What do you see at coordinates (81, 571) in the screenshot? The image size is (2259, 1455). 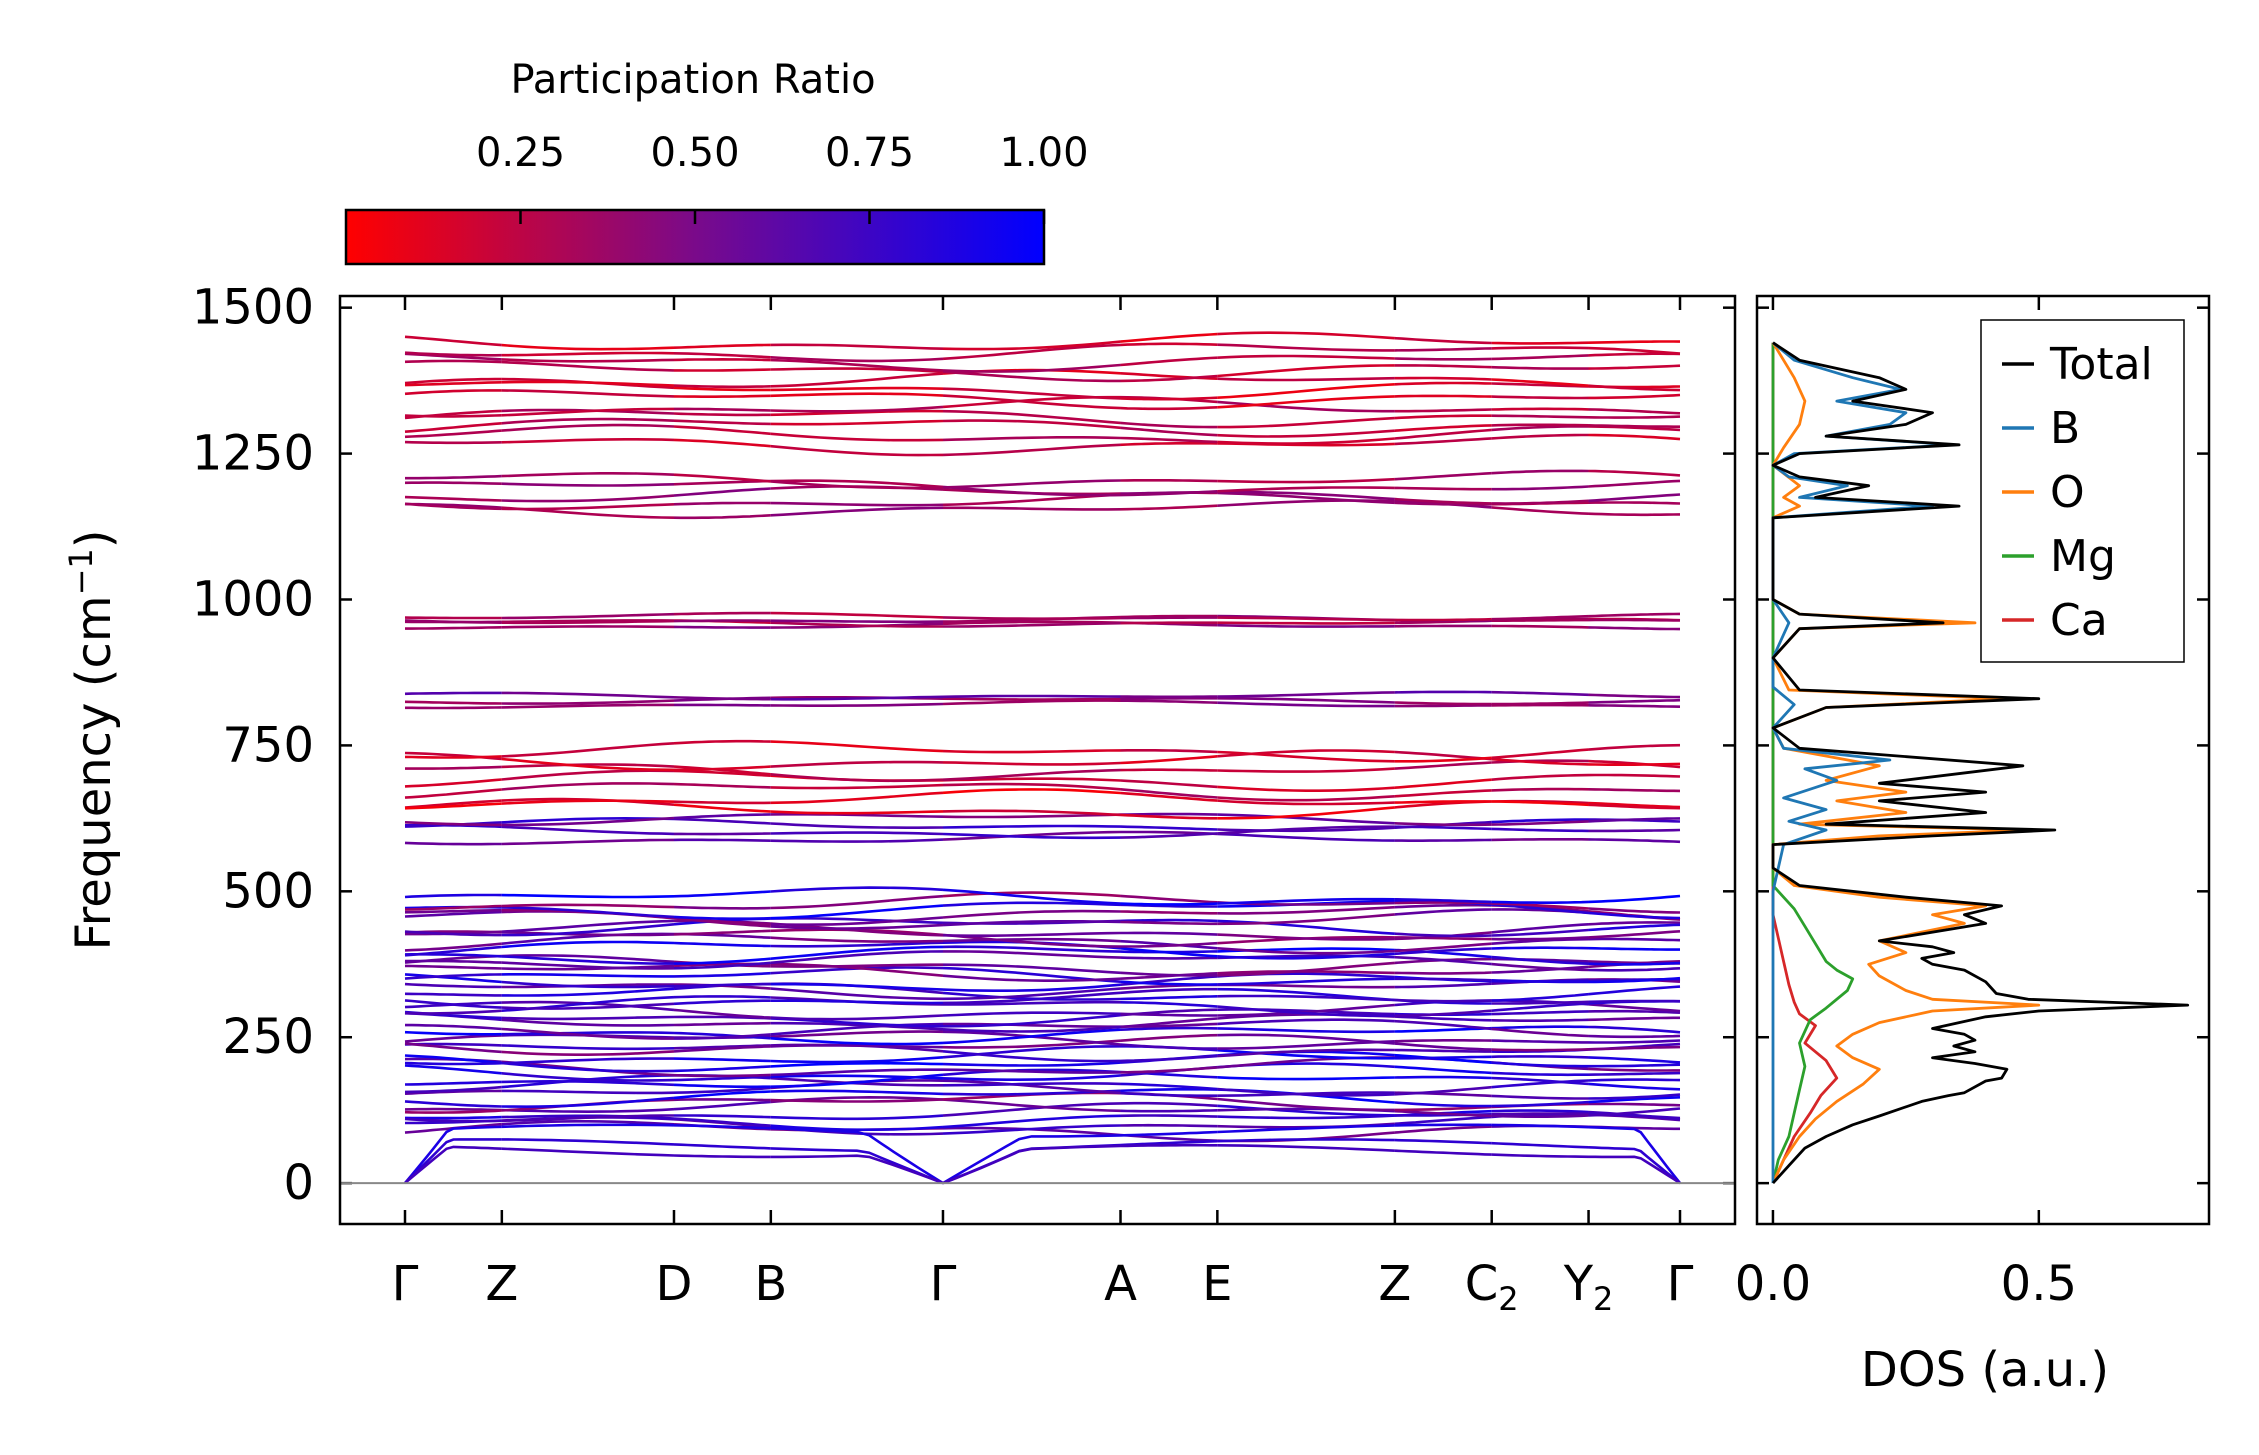 I see `y-axis-label-sup: −1` at bounding box center [81, 571].